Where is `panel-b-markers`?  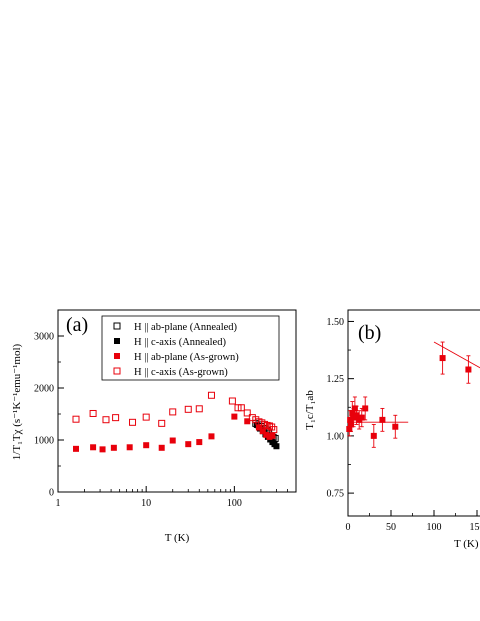 panel-b-markers is located at coordinates (409, 394).